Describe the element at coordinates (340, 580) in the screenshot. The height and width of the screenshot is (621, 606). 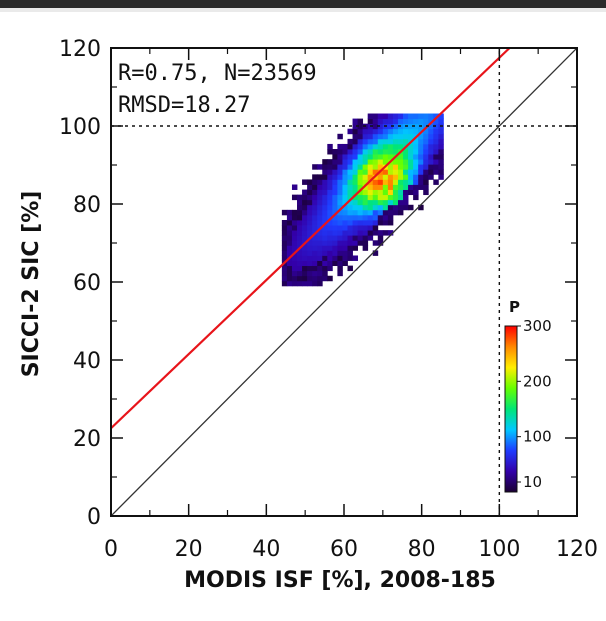
I see `x-axis-title: MODIS ISF [%], 2008-185` at that location.